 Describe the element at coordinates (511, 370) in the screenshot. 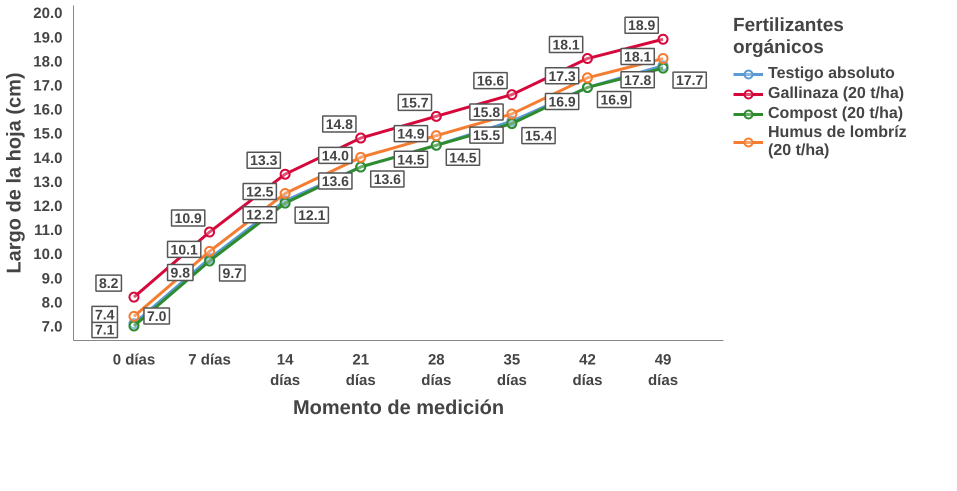

I see `x-tick-label: 35 días` at that location.